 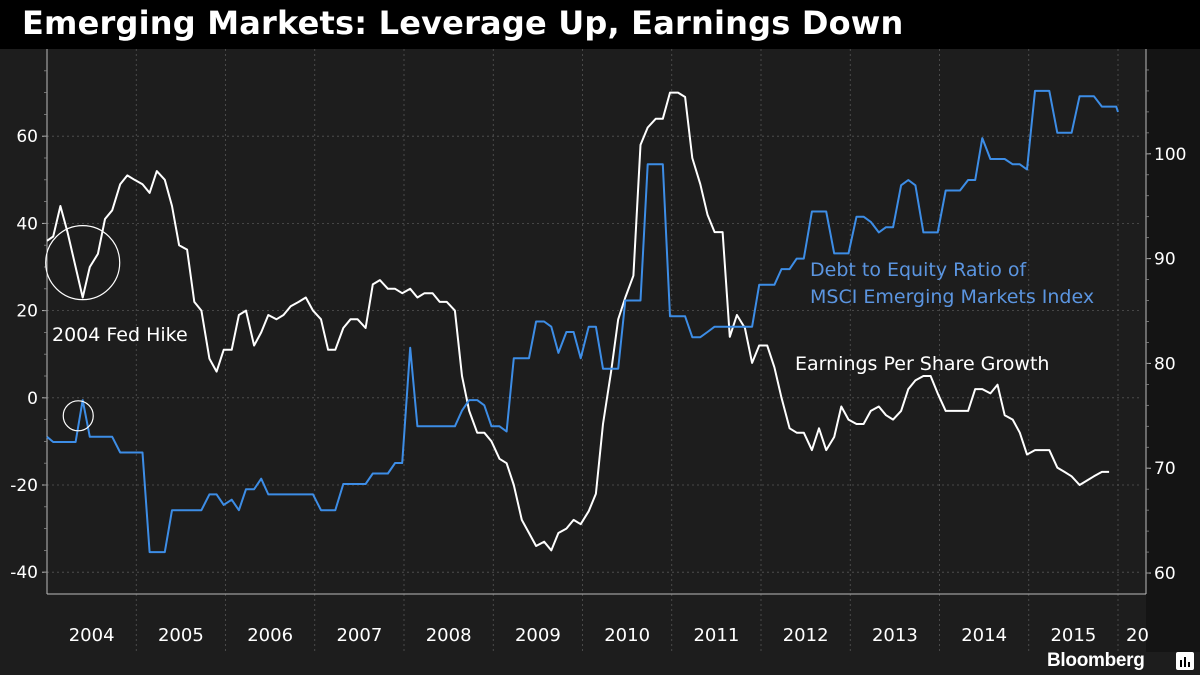 I want to click on x-tick-label: 2015, so click(x=1073, y=635).